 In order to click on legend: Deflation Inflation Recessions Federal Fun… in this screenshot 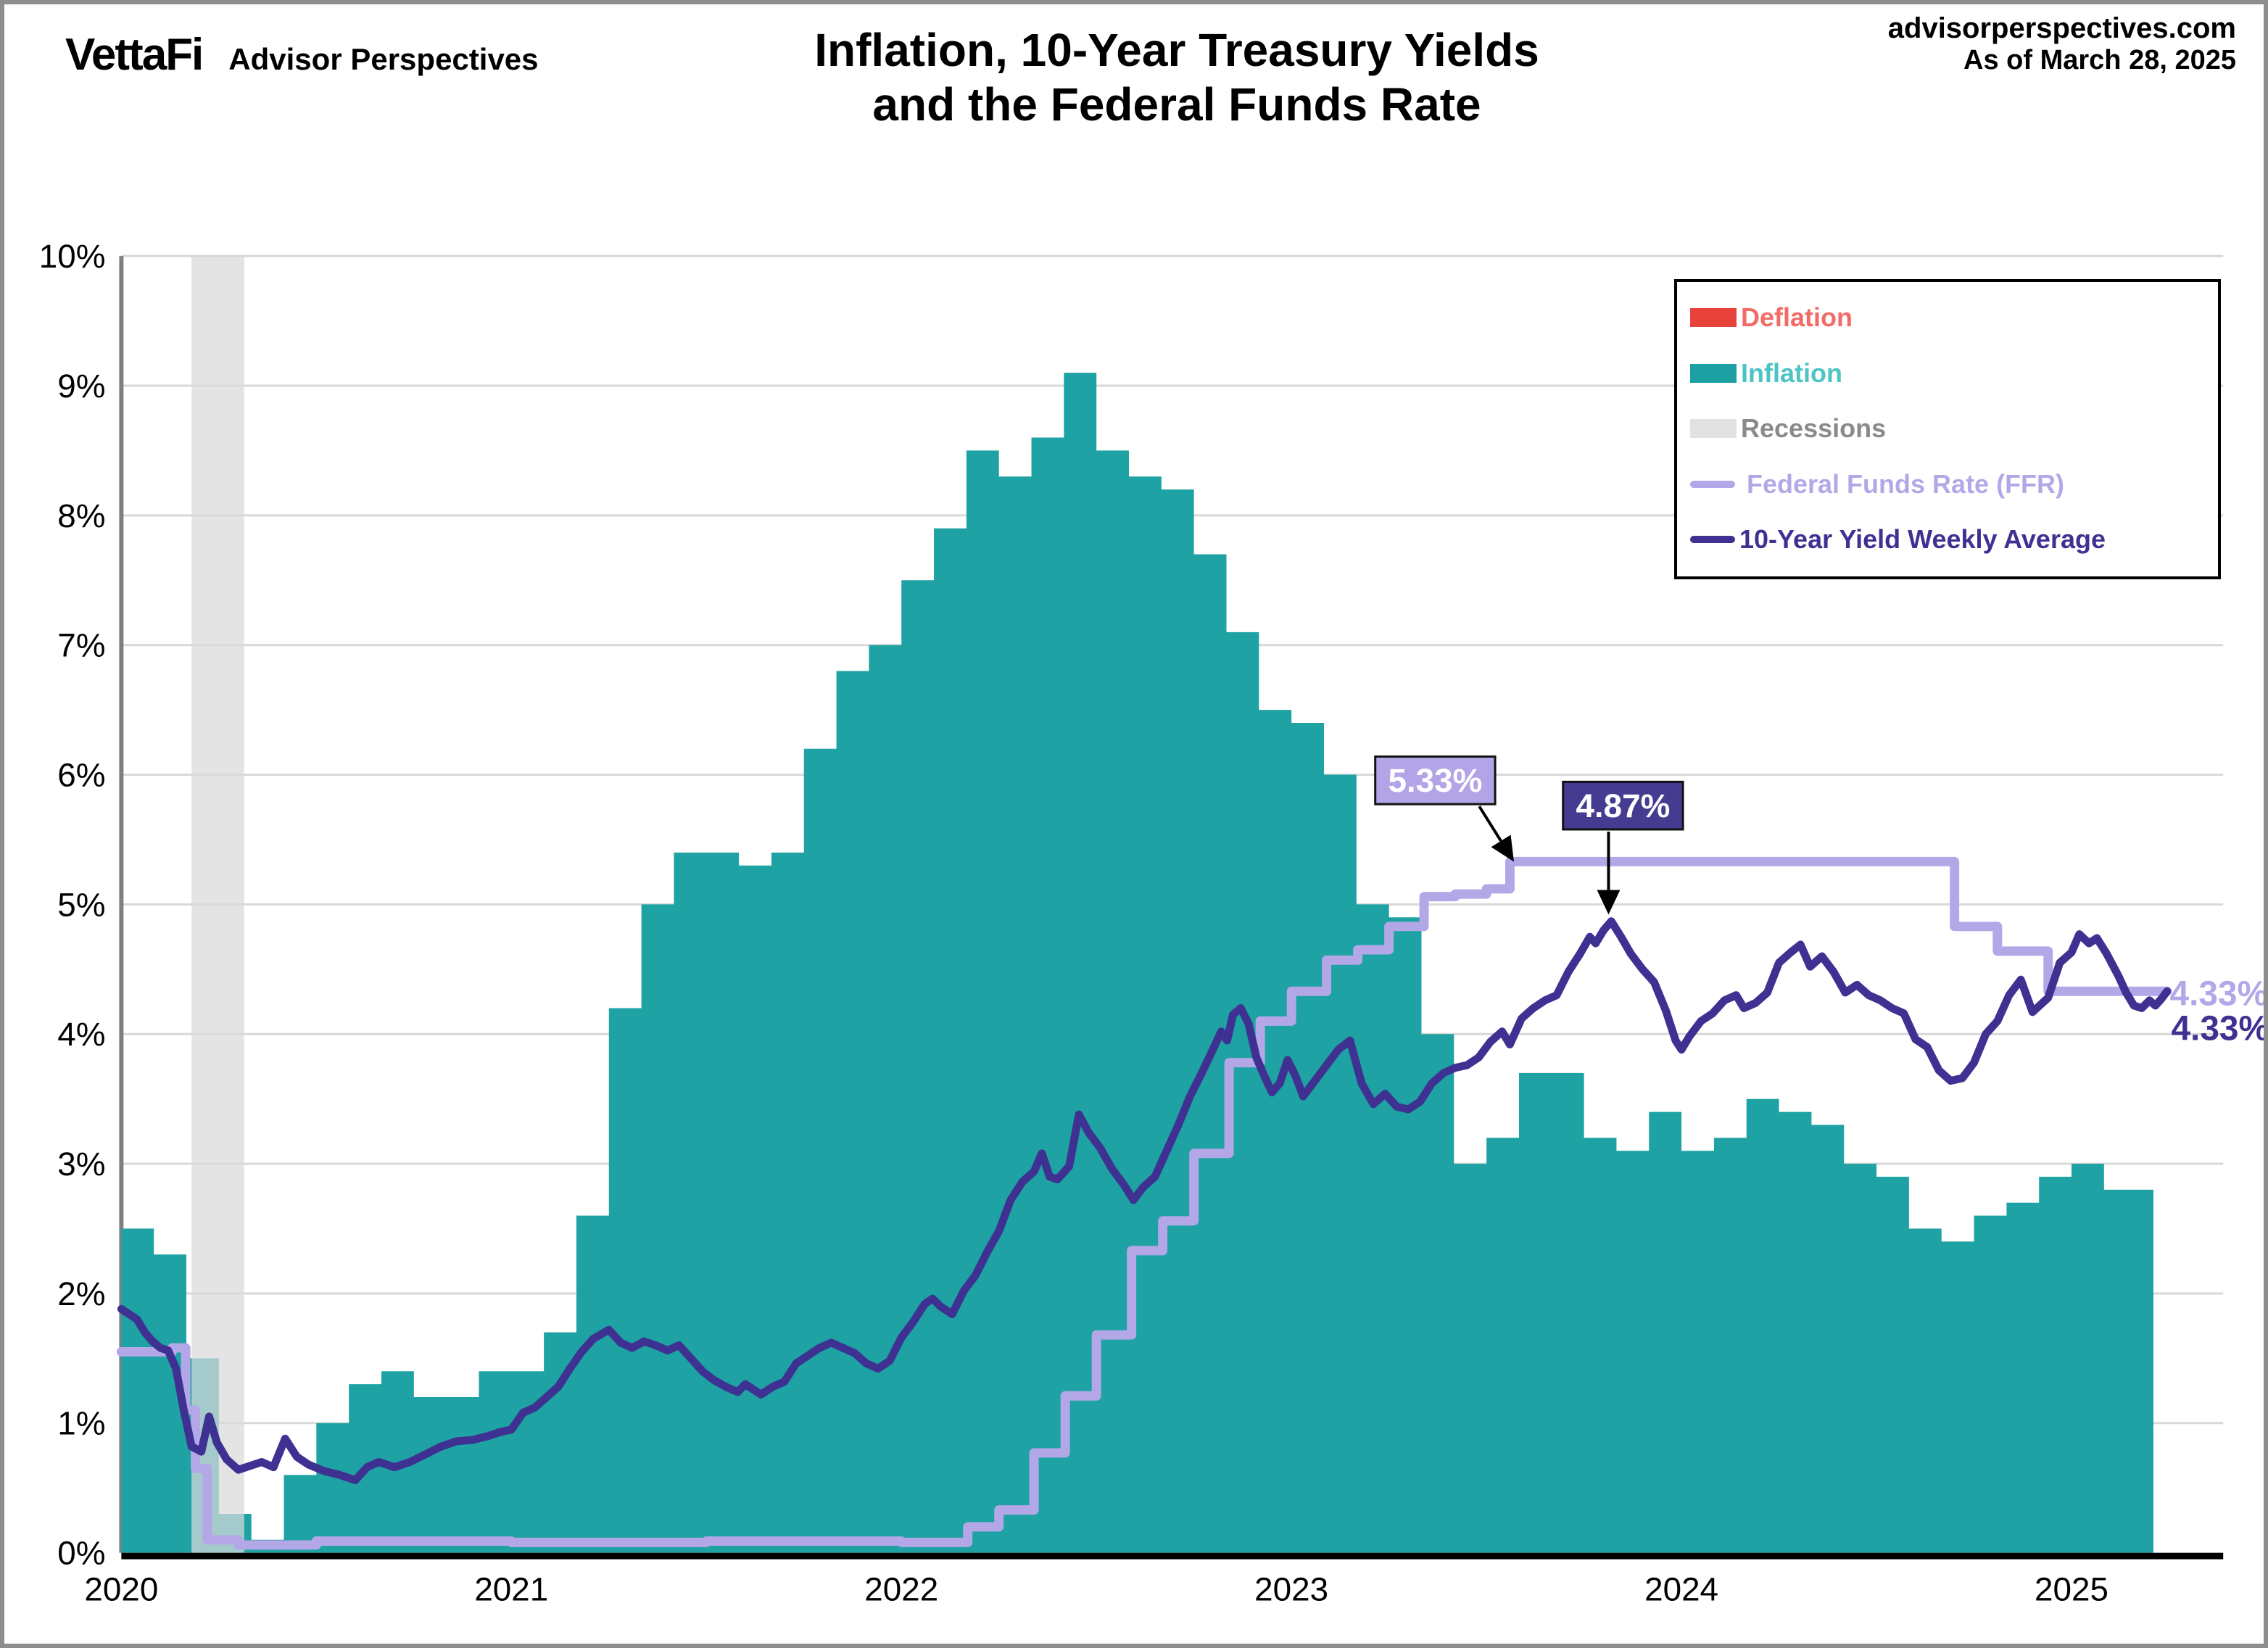, I will do `click(1948, 429)`.